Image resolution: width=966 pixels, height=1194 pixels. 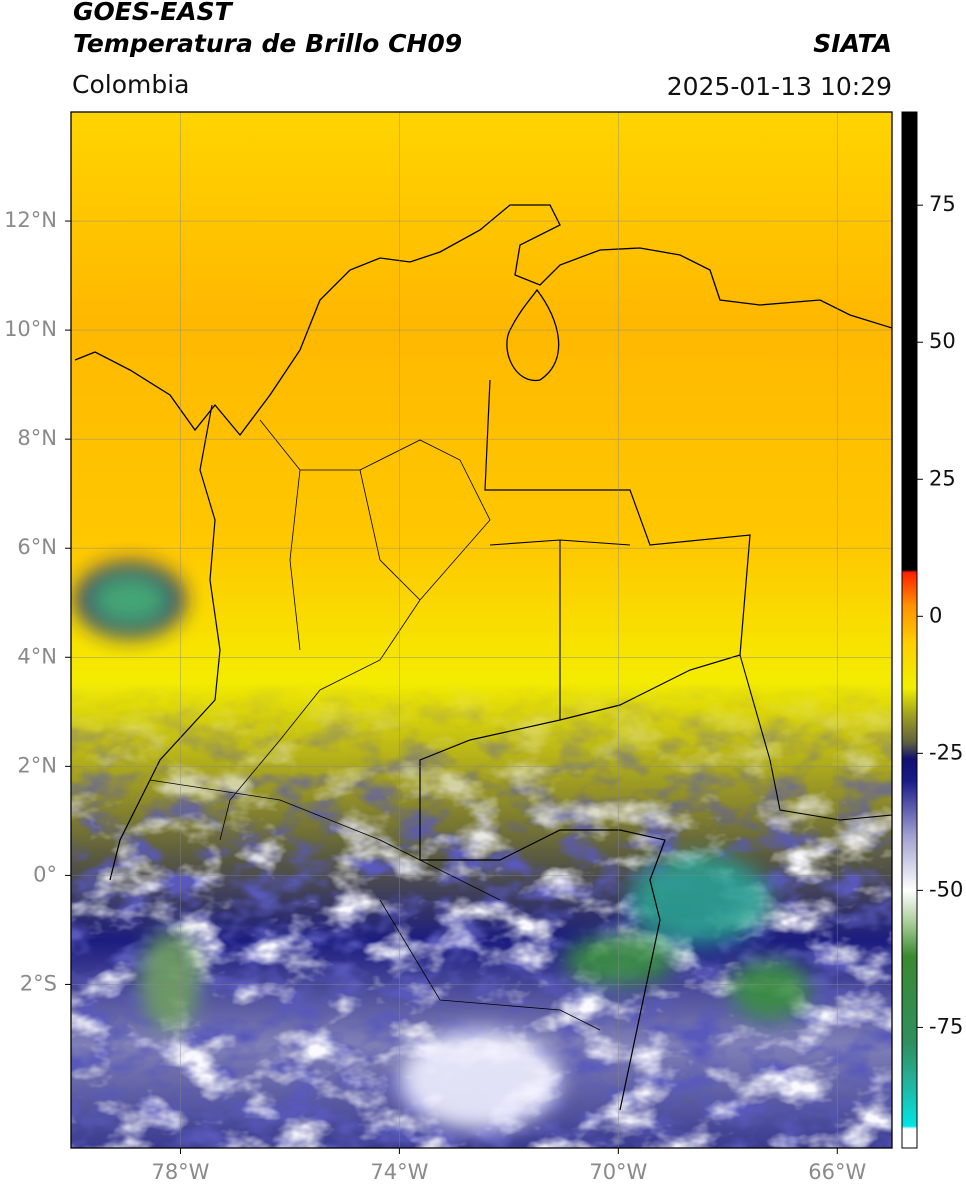 What do you see at coordinates (130, 84) in the screenshot?
I see `region: Colombia` at bounding box center [130, 84].